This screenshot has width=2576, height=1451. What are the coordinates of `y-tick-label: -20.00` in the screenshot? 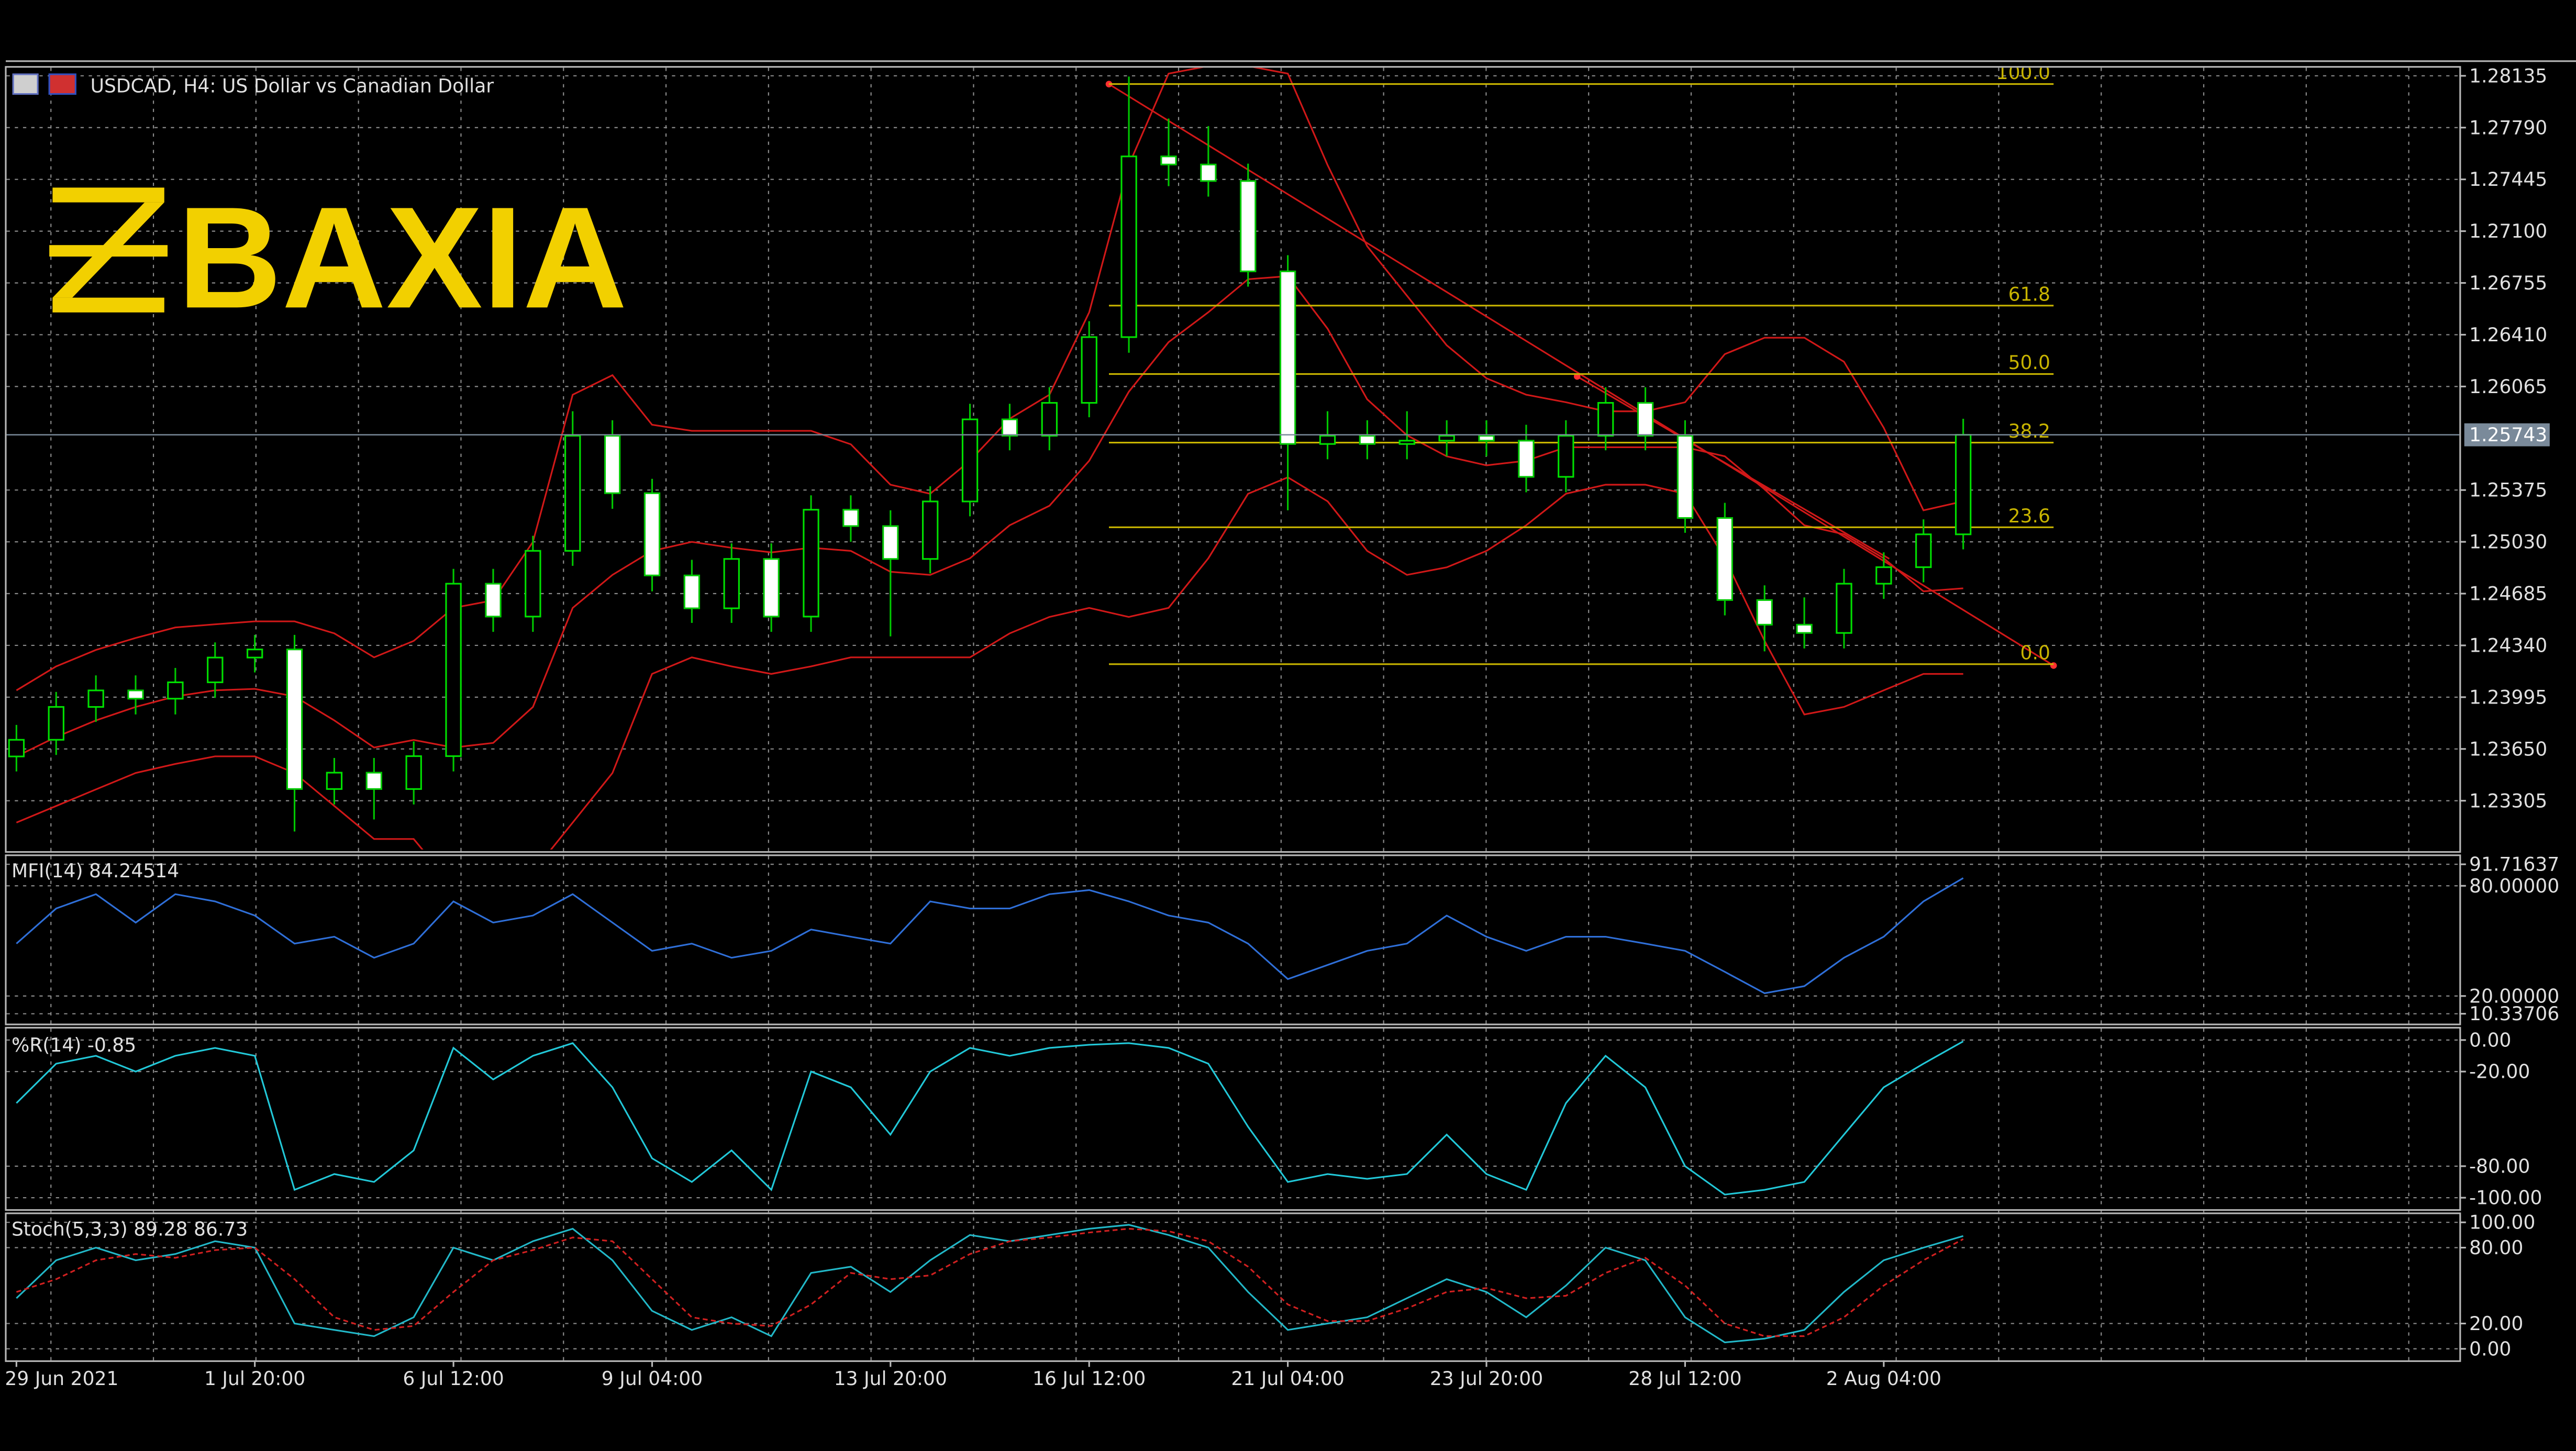 It's located at (2499, 1072).